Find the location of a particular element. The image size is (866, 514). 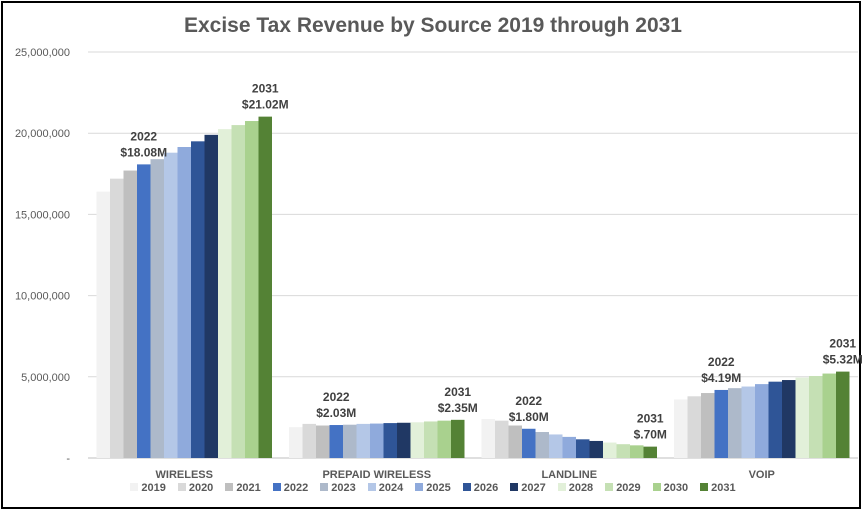

data-label-value: $2.03M is located at coordinates (336, 413).